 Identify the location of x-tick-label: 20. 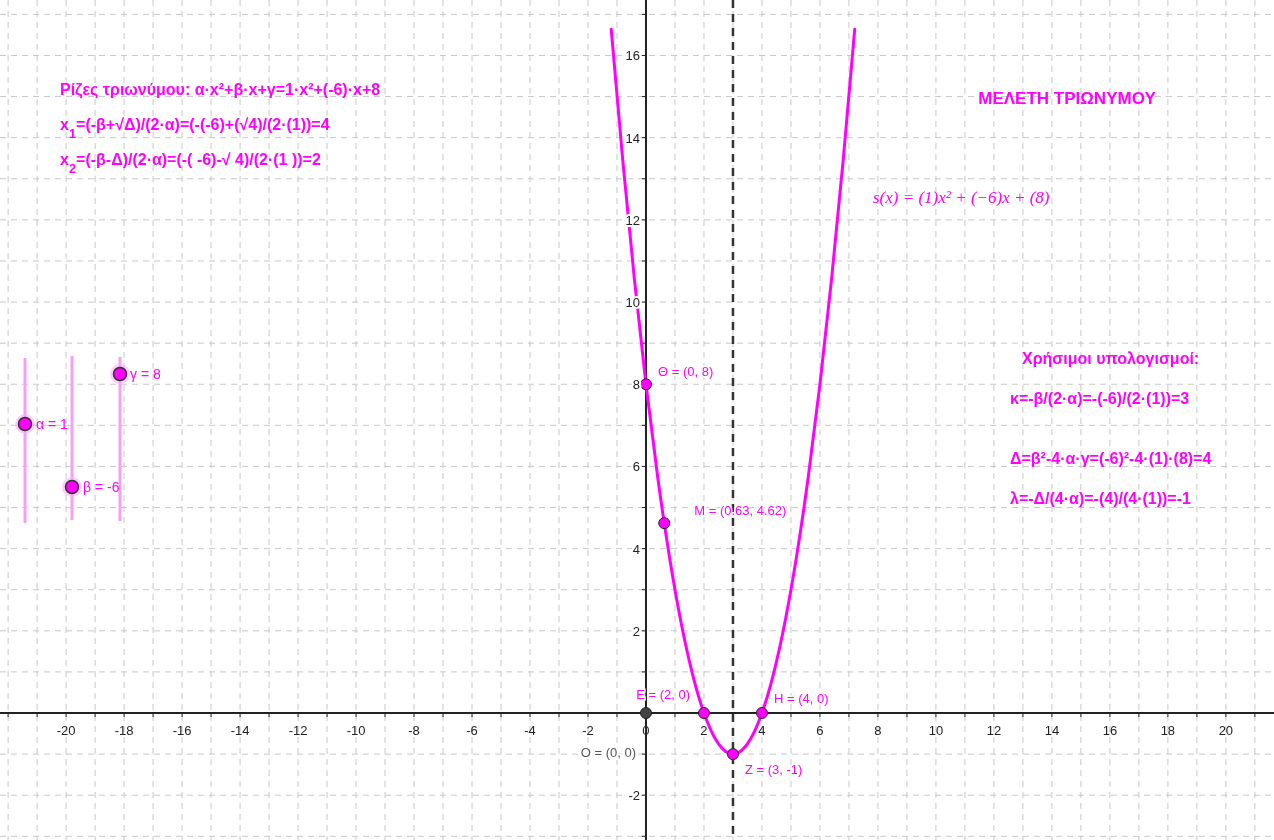
(1226, 731).